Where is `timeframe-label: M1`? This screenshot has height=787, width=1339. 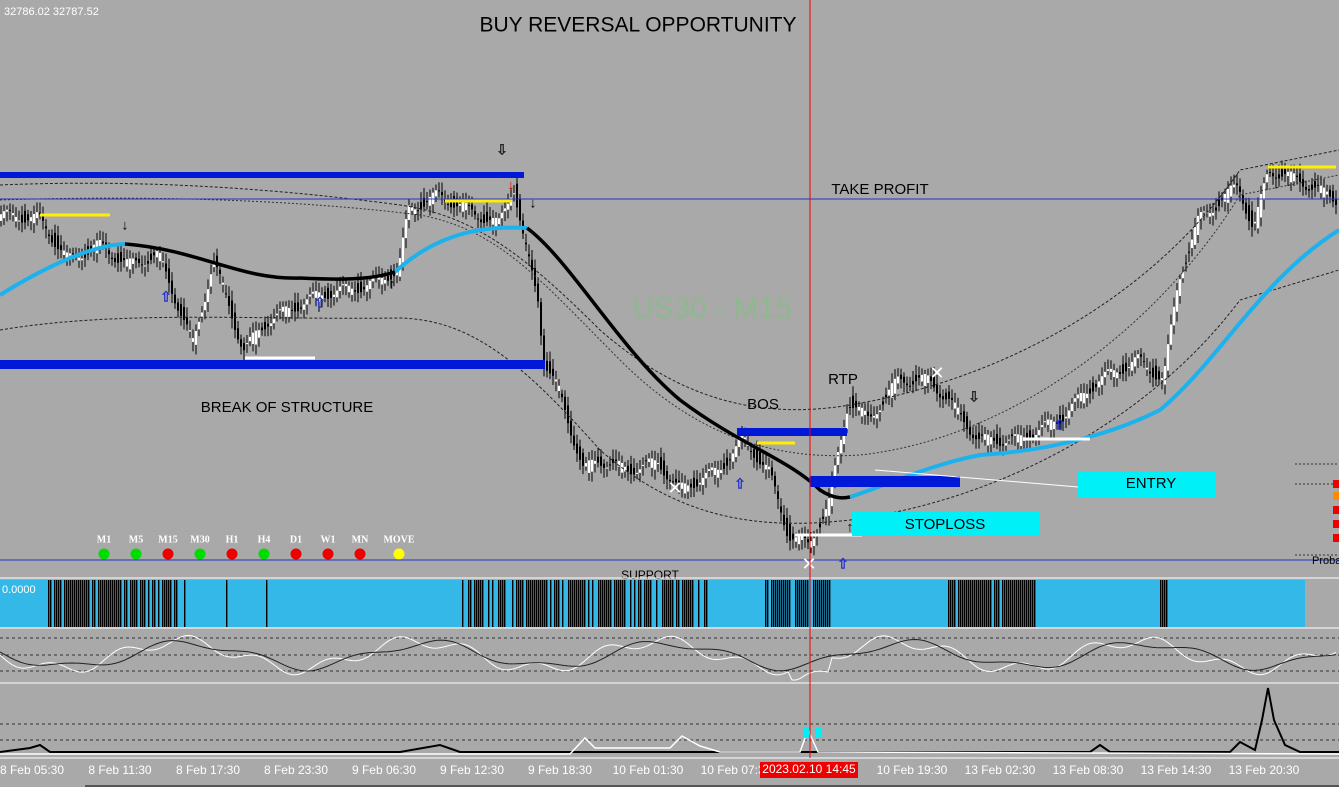 timeframe-label: M1 is located at coordinates (104, 539).